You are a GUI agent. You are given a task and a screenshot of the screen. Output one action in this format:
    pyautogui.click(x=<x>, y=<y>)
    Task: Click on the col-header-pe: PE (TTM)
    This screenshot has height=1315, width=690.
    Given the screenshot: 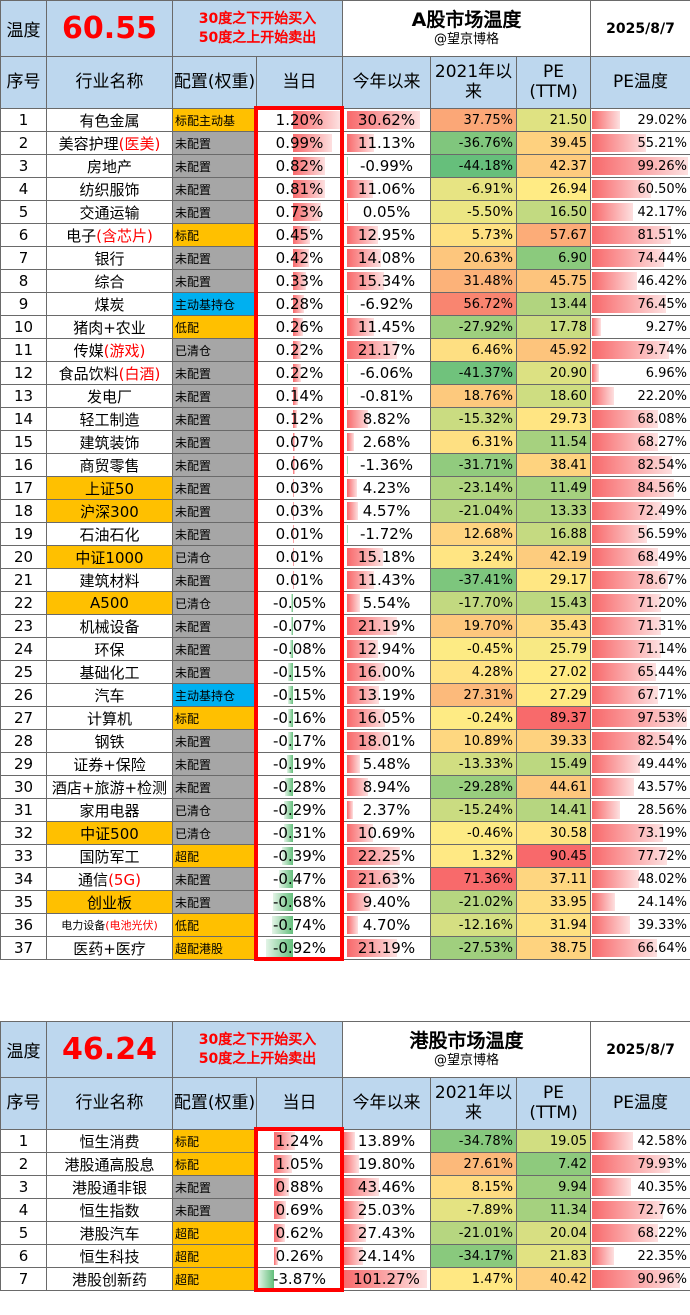 What is the action you would take?
    pyautogui.click(x=554, y=1103)
    